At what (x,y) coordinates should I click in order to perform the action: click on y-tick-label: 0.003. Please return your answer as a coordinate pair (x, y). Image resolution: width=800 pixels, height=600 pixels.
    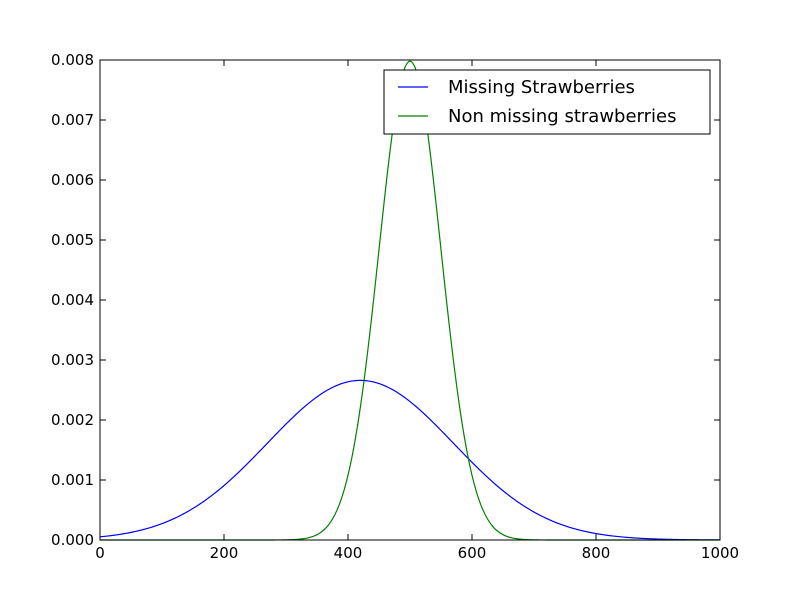
    Looking at the image, I should click on (72, 360).